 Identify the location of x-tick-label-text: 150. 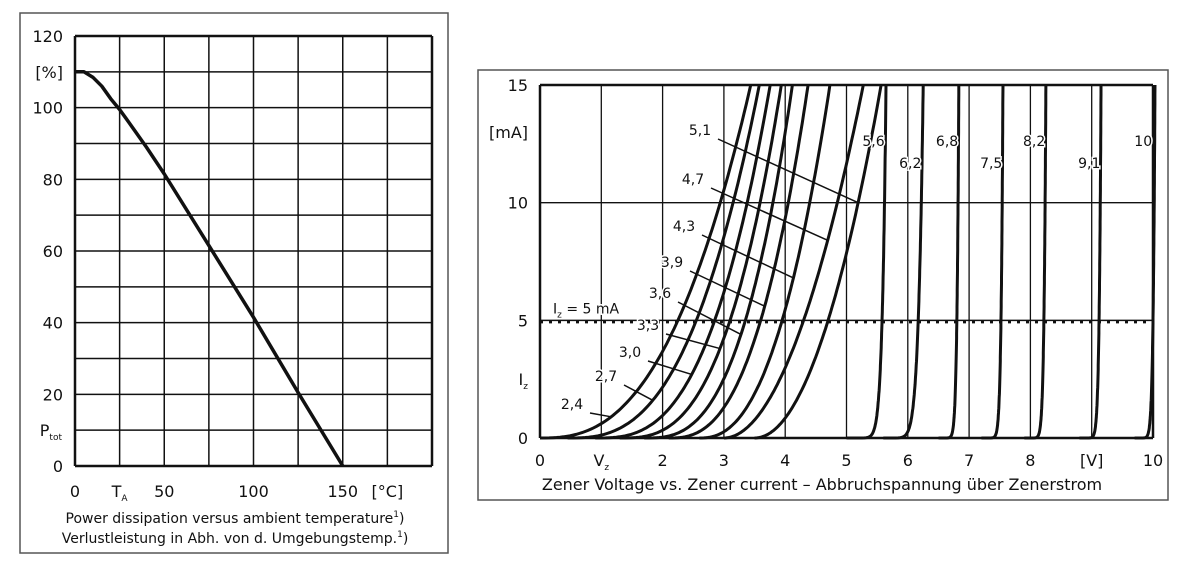
(342, 491).